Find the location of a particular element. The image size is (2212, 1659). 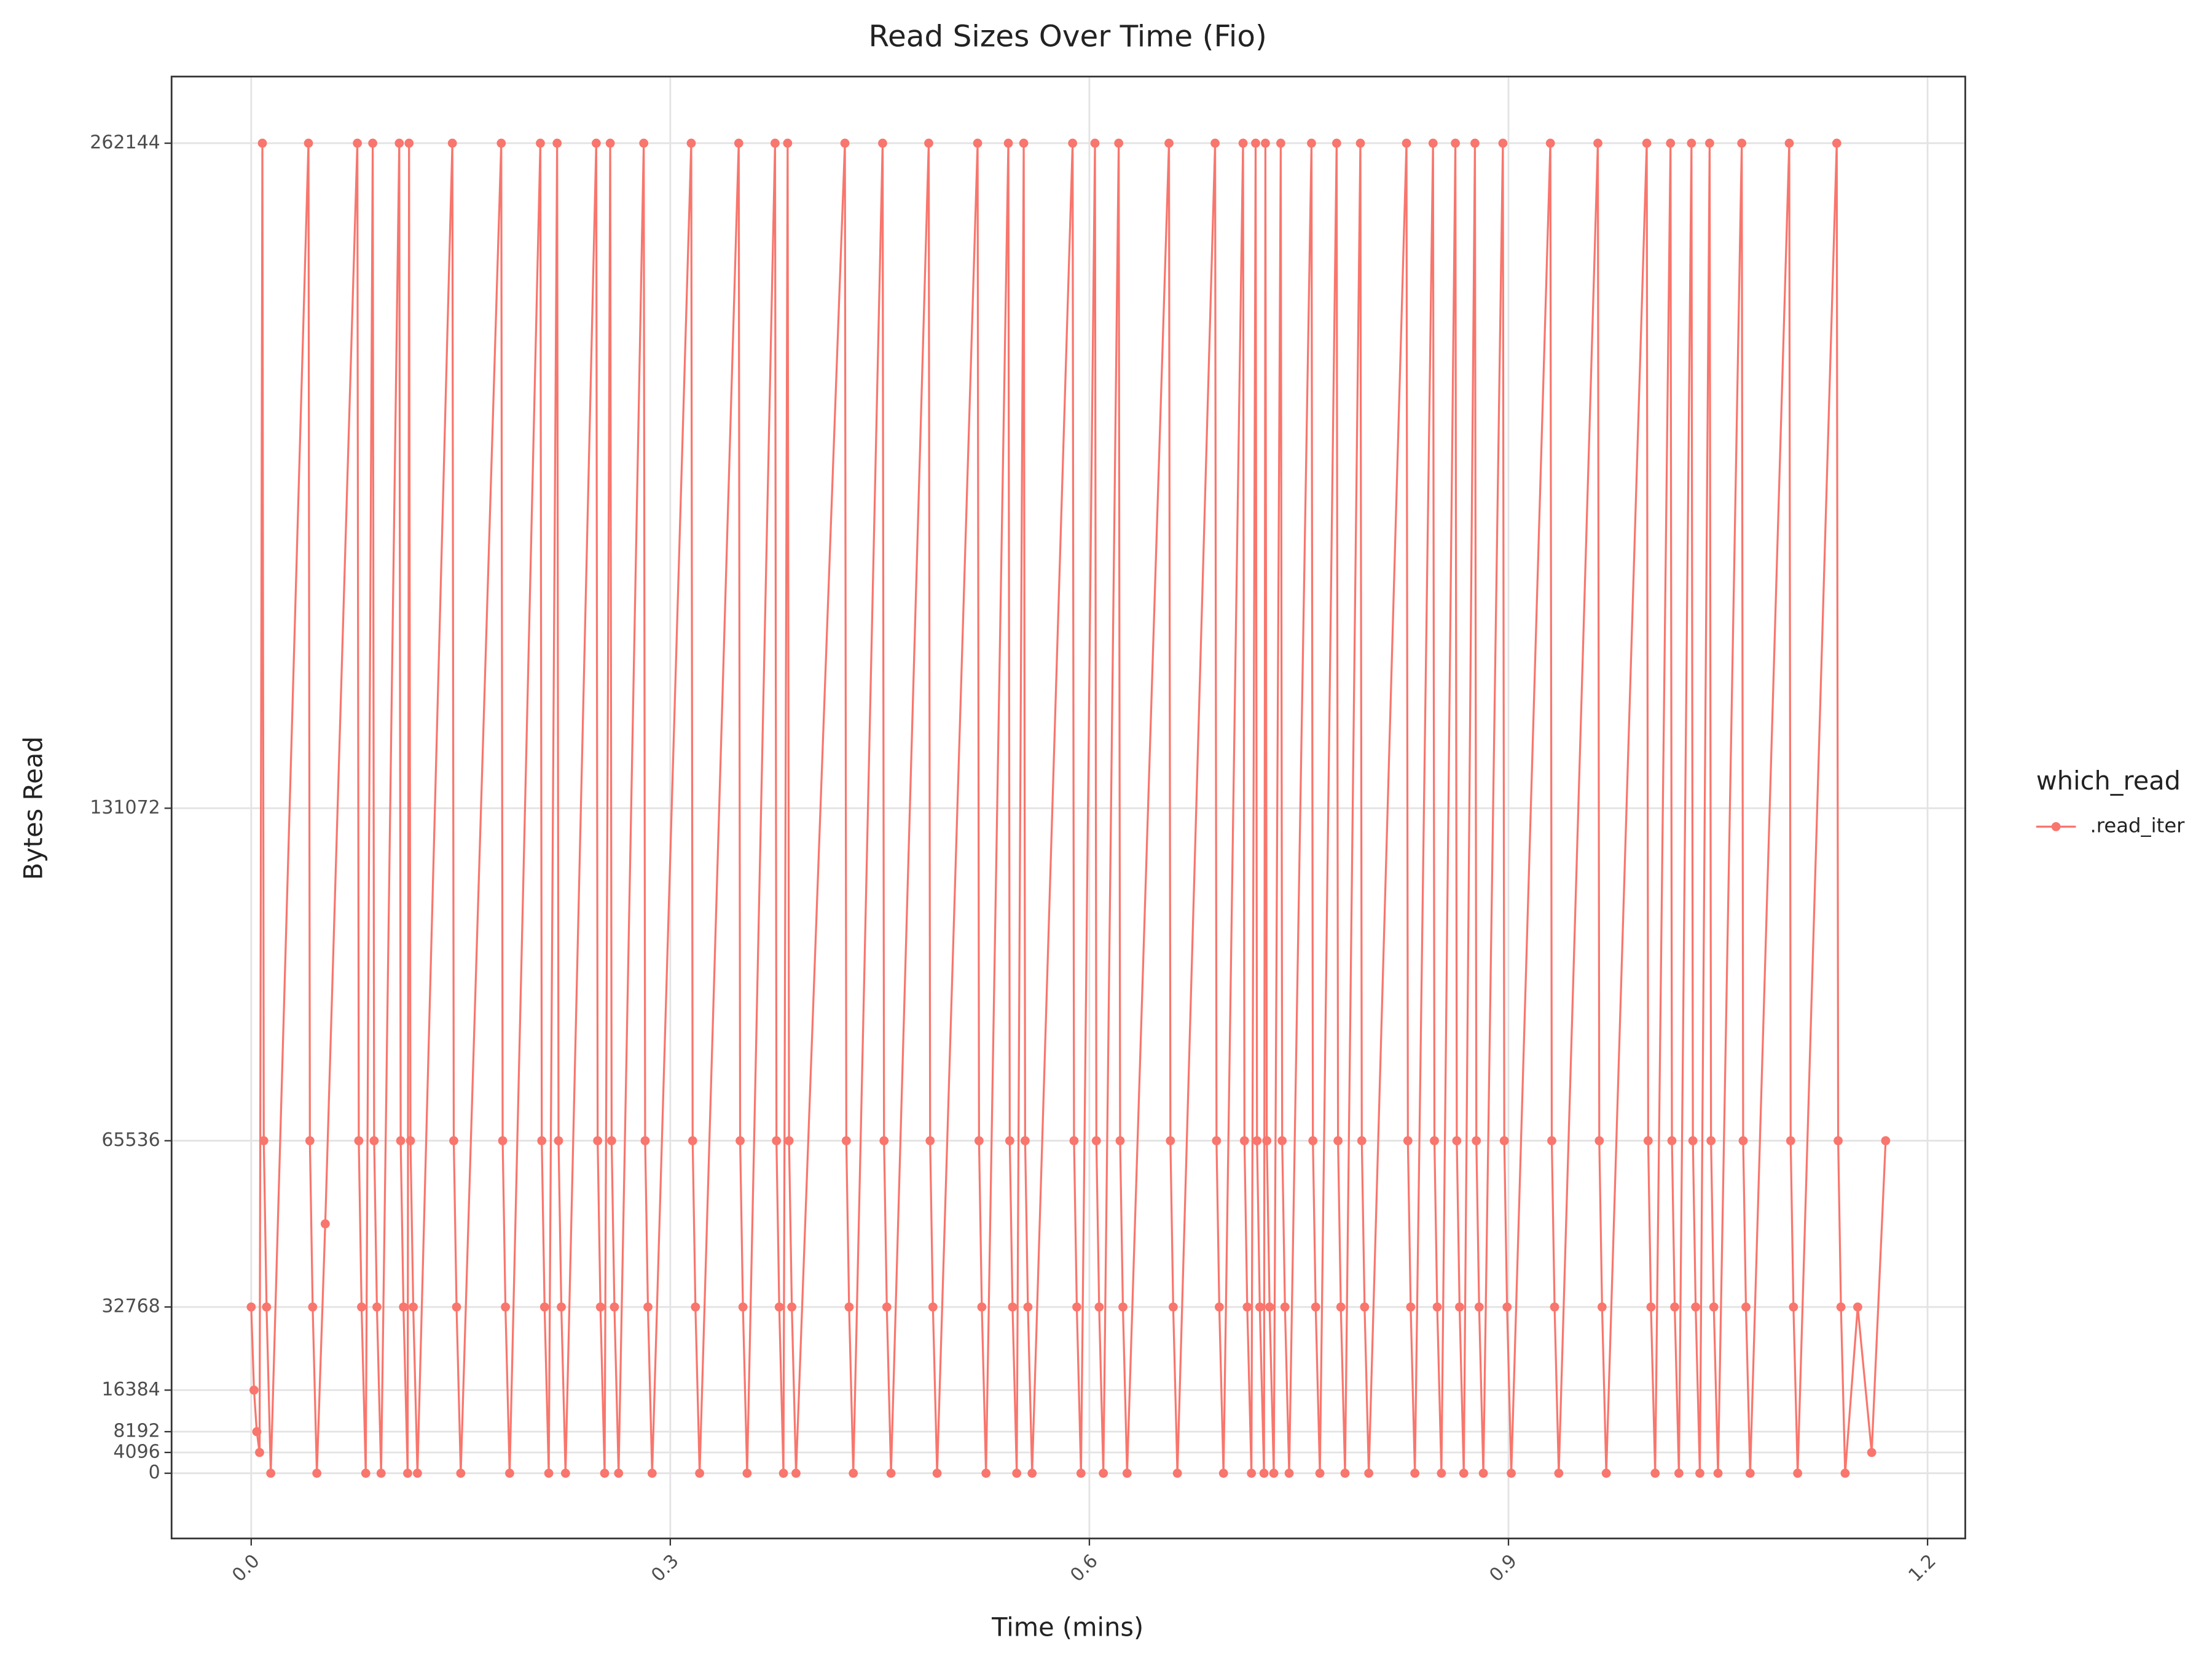

chart-title: Read Sizes Over Time (Fio) is located at coordinates (1067, 36).